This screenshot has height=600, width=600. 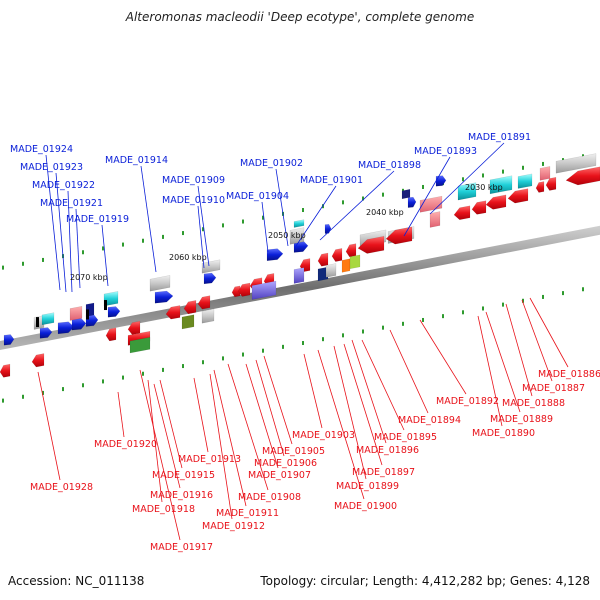 I want to click on ruler-label: 2060 kbp, so click(x=188, y=257).